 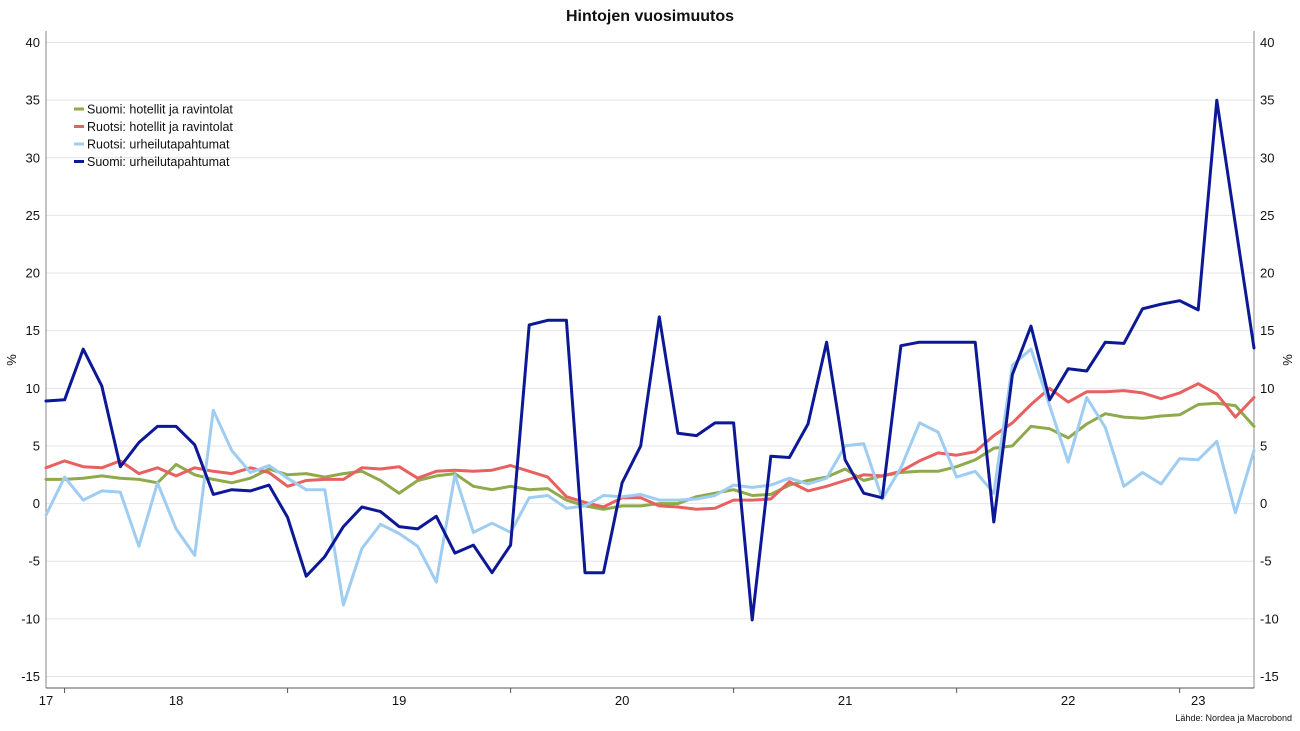 I want to click on legend-label: Suomi: hotellit ja ravintolat, so click(x=160, y=110).